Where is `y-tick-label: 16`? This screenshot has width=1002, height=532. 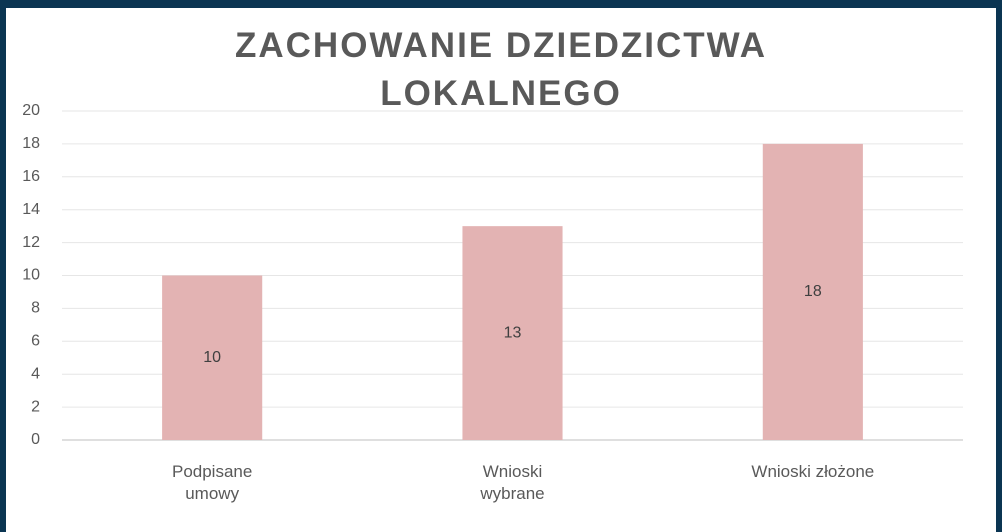 y-tick-label: 16 is located at coordinates (31, 176).